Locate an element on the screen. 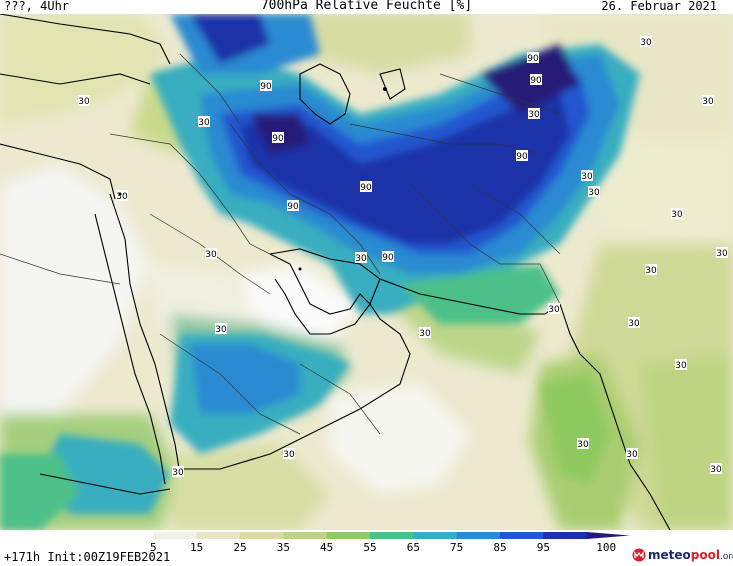 This screenshot has width=733, height=566. legend-tick-label: 55 is located at coordinates (370, 547).